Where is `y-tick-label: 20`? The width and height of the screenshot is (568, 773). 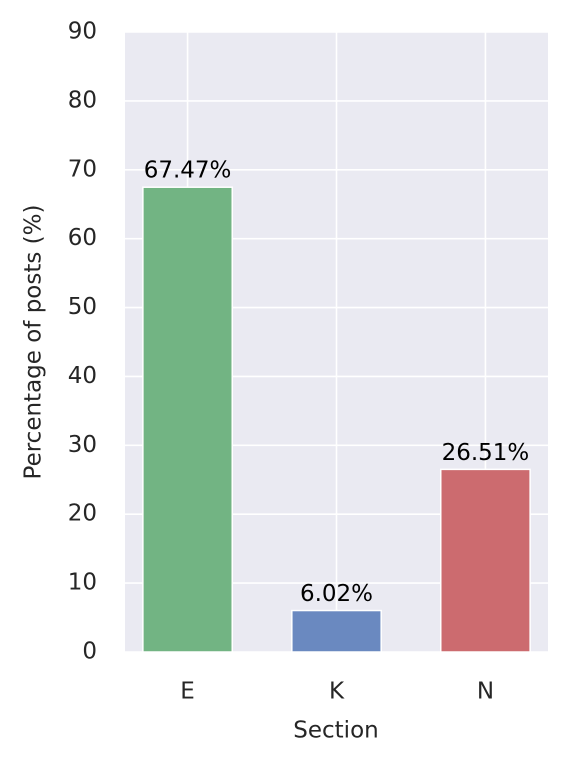
y-tick-label: 20 is located at coordinates (82, 514).